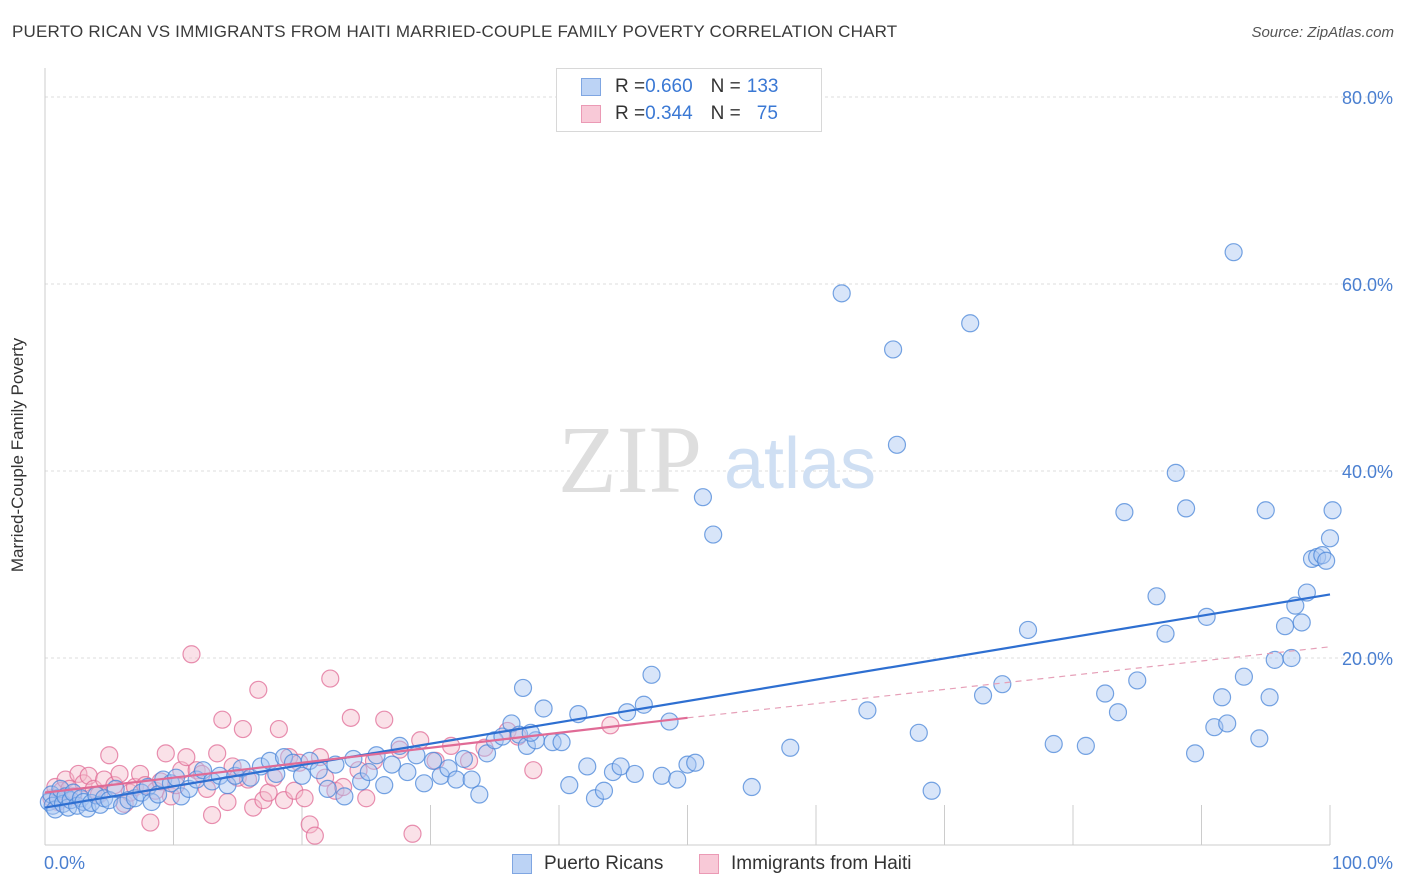 The height and width of the screenshot is (892, 1406). I want to click on x-tick-label: 0.0%, so click(64, 863).